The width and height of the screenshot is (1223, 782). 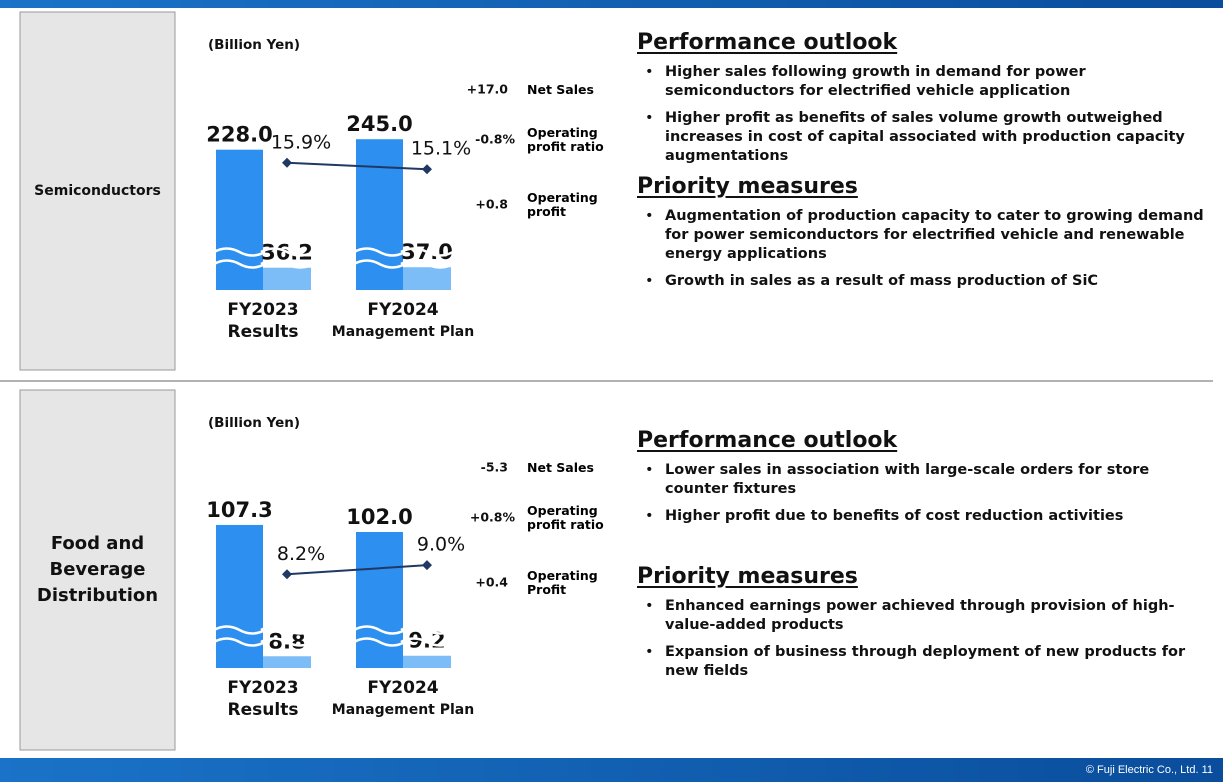 I want to click on ratio-label: 15.1%, so click(x=441, y=149).